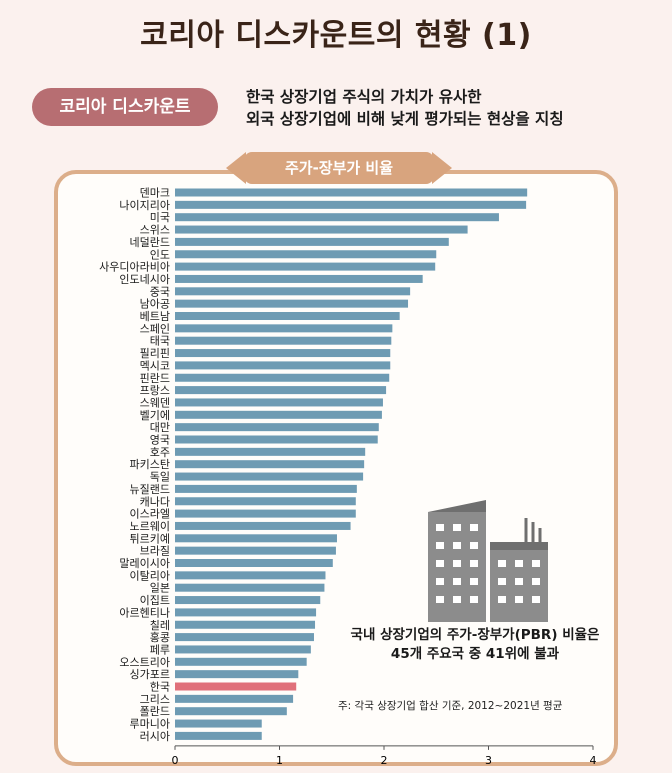 Image resolution: width=672 pixels, height=773 pixels. Describe the element at coordinates (265, 513) in the screenshot. I see `bar-이스라엘` at that location.